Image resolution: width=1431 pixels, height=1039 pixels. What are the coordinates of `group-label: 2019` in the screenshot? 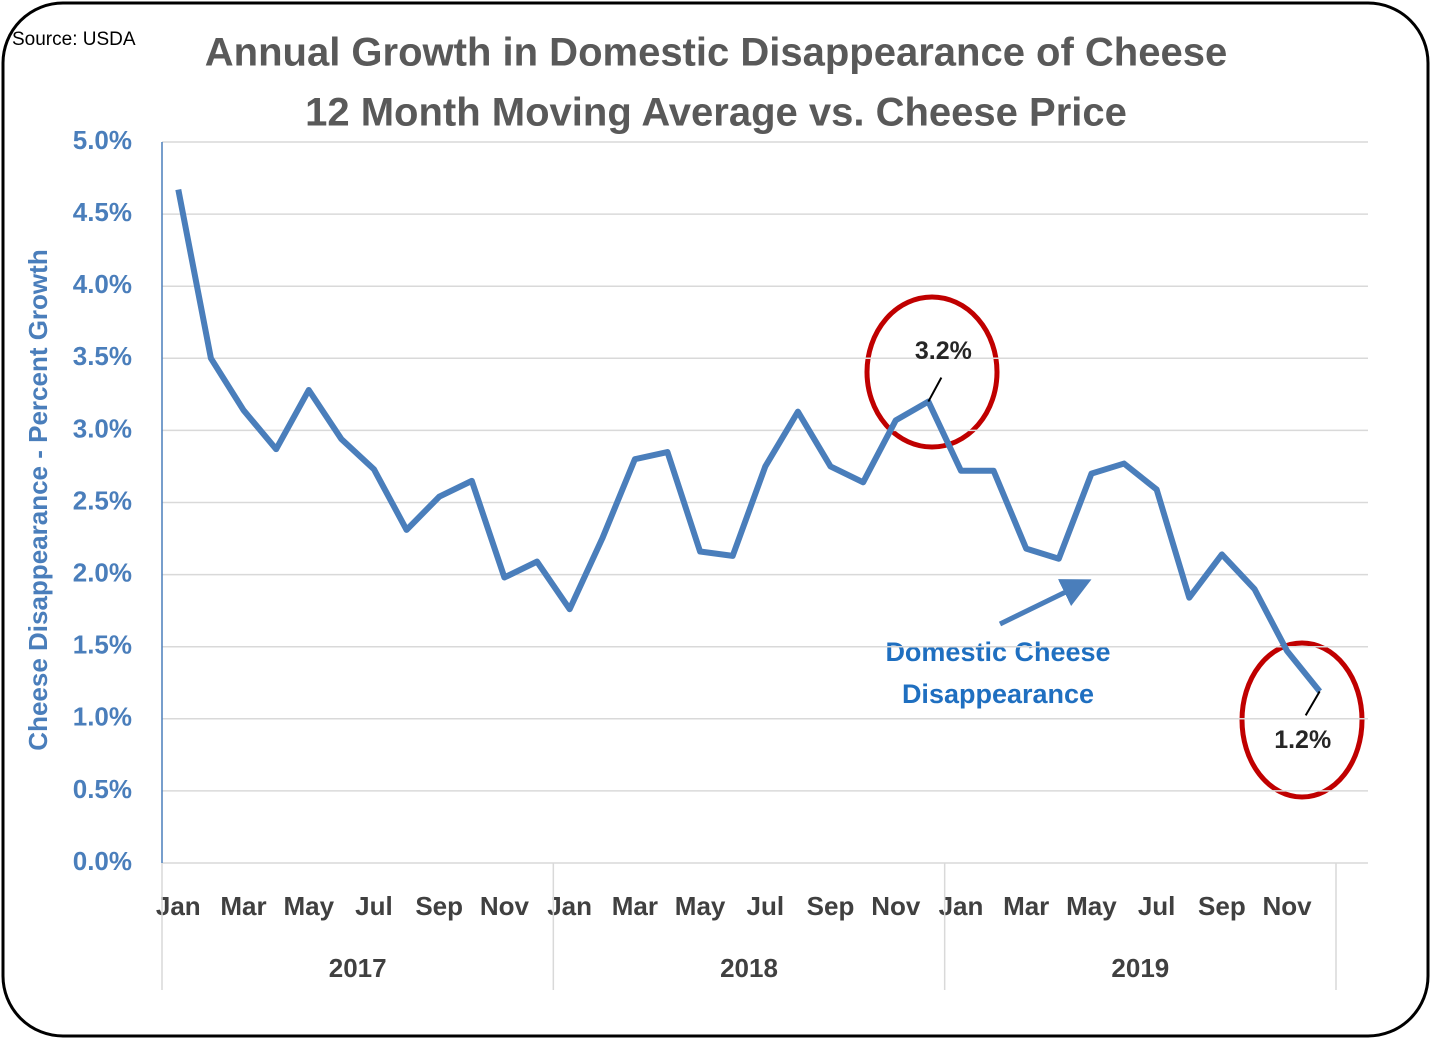 It's located at (1140, 968).